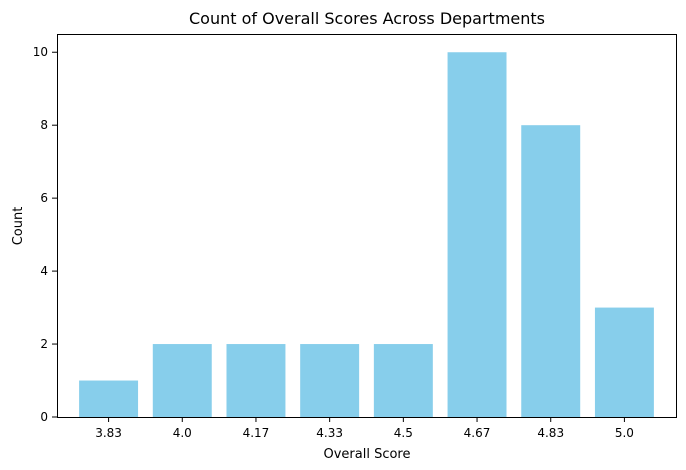 The height and width of the screenshot is (470, 686). What do you see at coordinates (329, 433) in the screenshot?
I see `x-tick-label: 4.33` at bounding box center [329, 433].